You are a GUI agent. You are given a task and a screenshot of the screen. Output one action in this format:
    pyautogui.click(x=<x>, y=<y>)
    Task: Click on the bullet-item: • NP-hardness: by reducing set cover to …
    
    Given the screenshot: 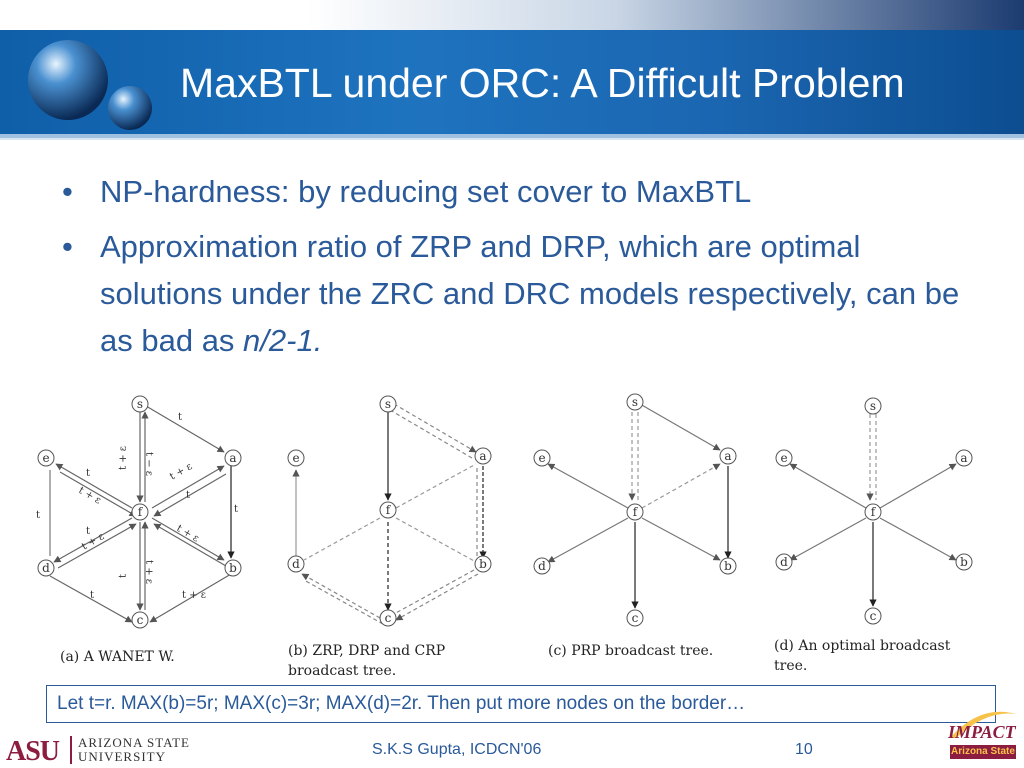 What is the action you would take?
    pyautogui.click(x=522, y=191)
    